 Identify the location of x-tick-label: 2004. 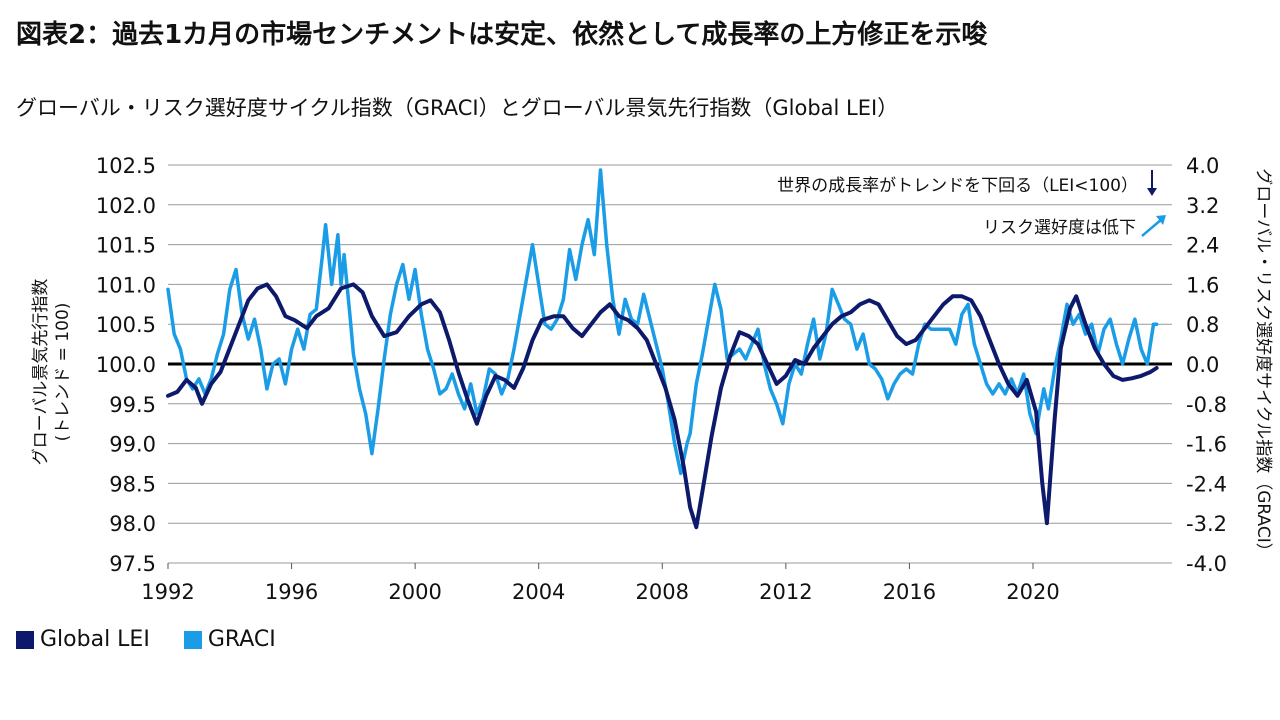
(538, 592).